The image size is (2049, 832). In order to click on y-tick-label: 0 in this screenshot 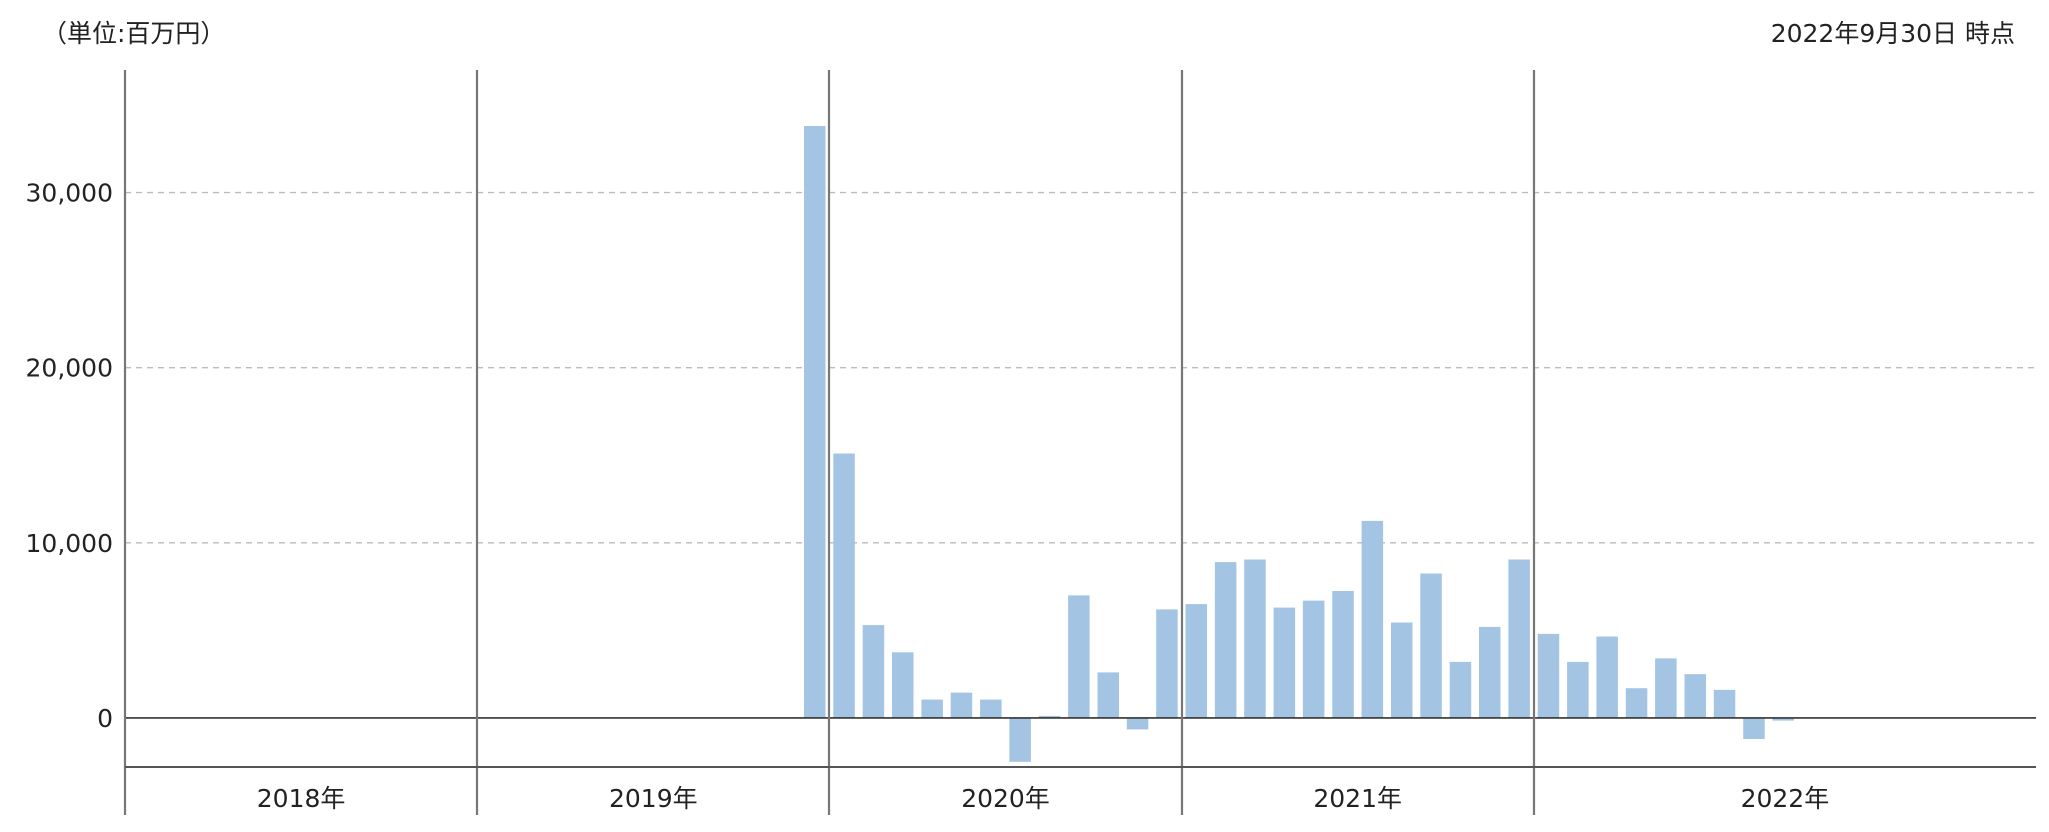, I will do `click(105, 718)`.